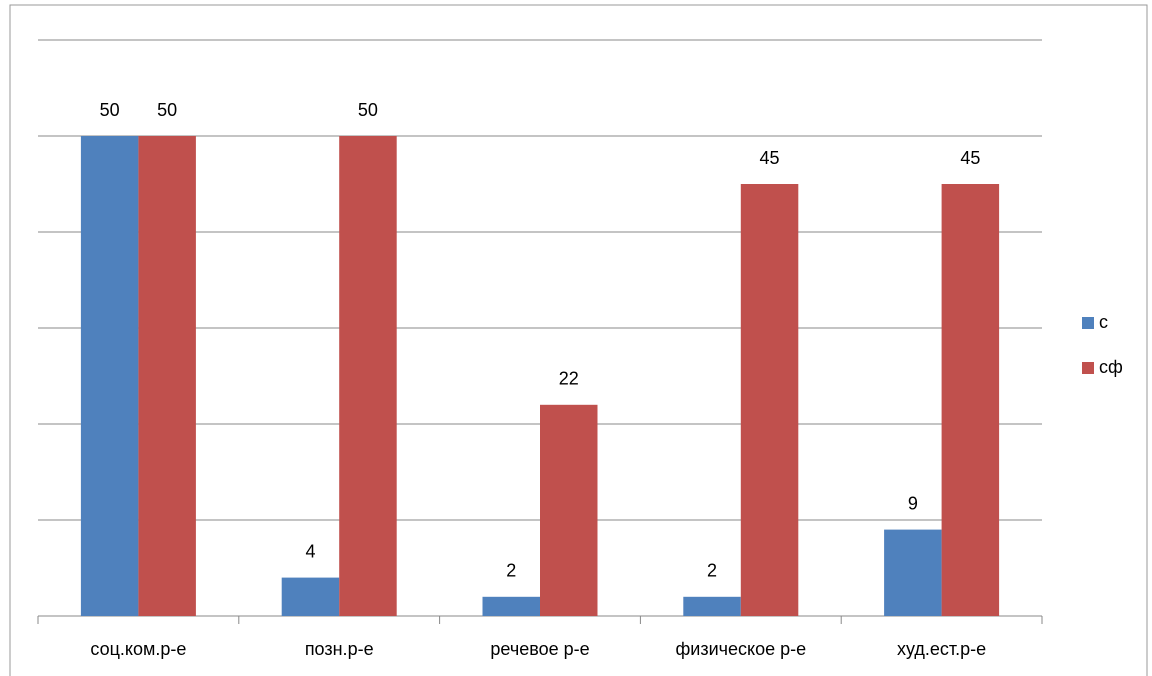 This screenshot has width=1152, height=676. I want to click on x-tick-label: речевое р-е, so click(539, 649).